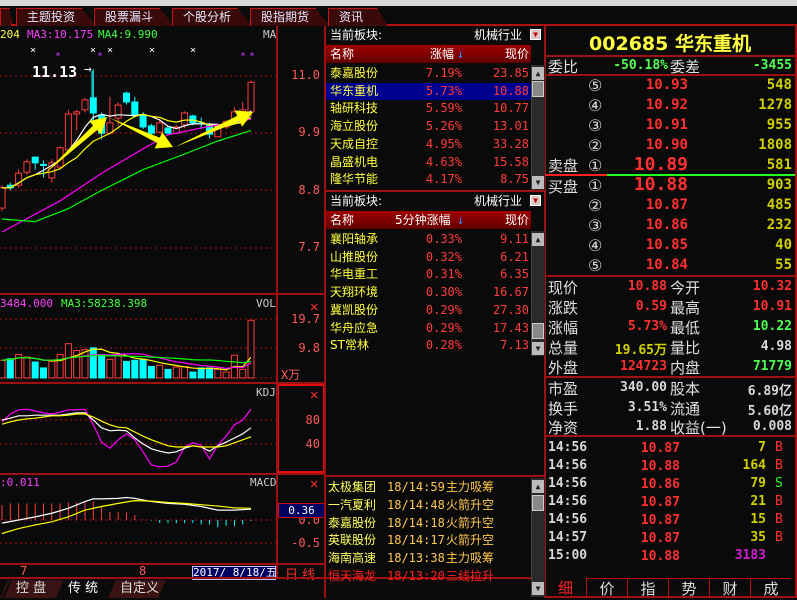 The image size is (797, 600). I want to click on stock-change: 0.33%, so click(443, 239).